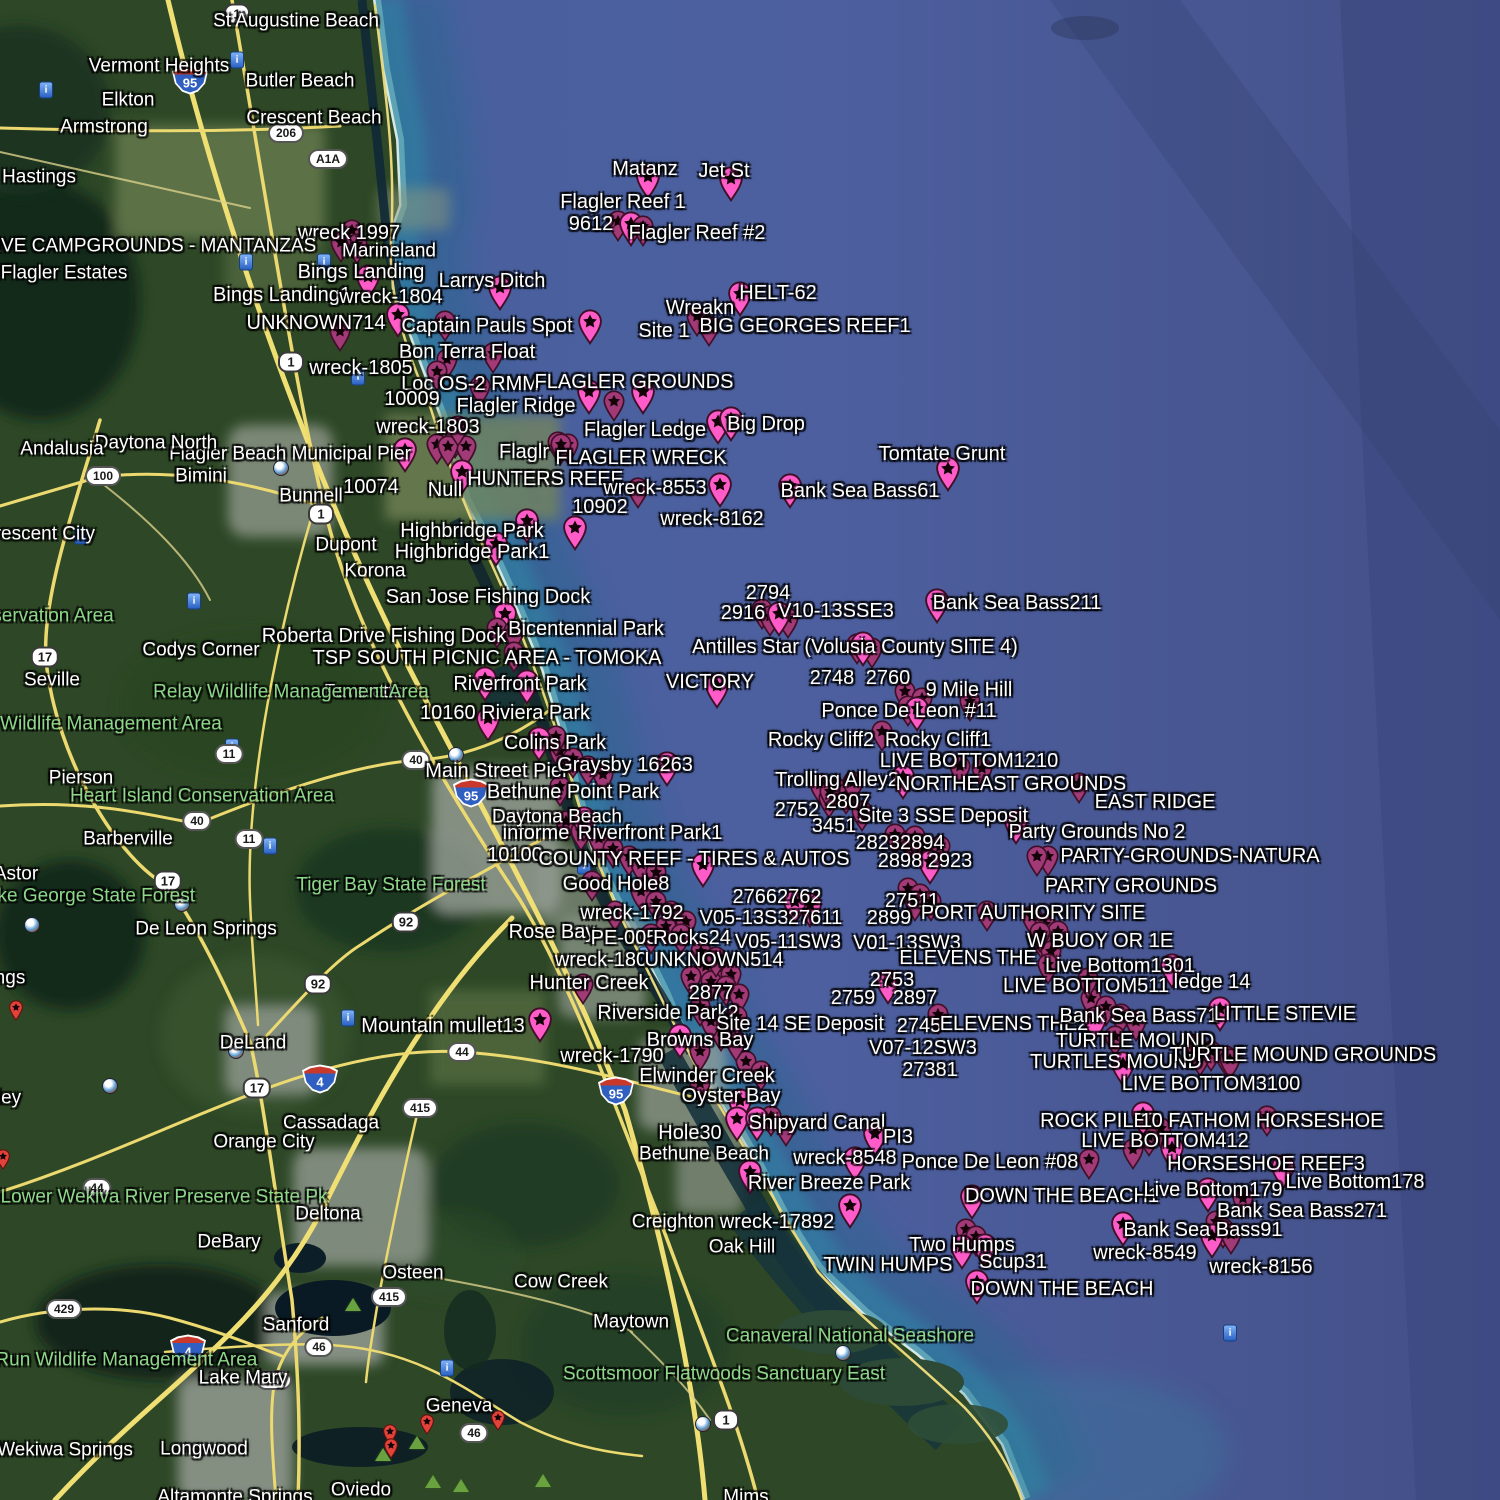 This screenshot has width=1500, height=1500. What do you see at coordinates (641, 458) in the screenshot?
I see `spot-label: FLAGLER WRECK` at bounding box center [641, 458].